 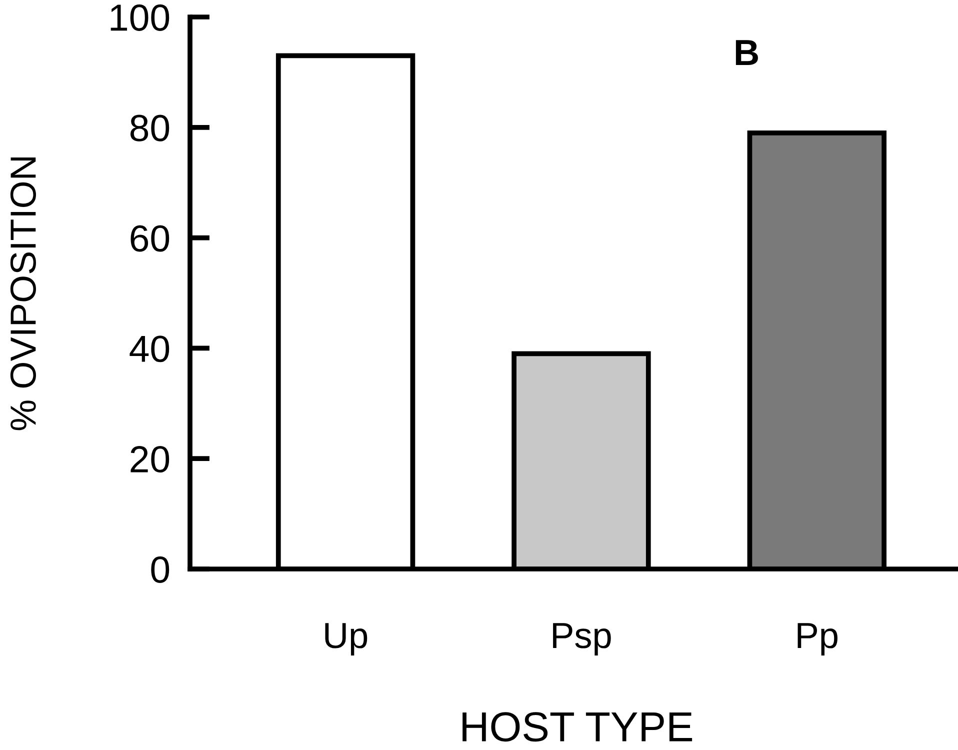 I want to click on y-tick-label: 80, so click(x=150, y=128).